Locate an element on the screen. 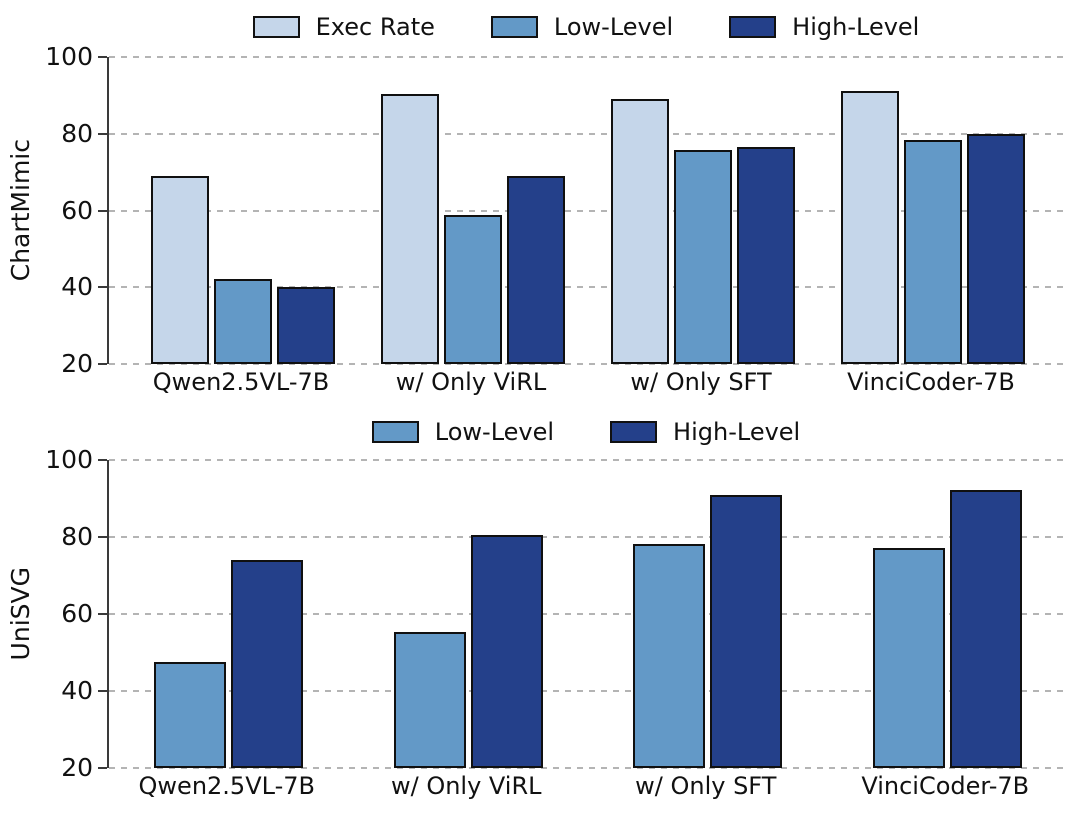 The image size is (1080, 815). legend-item-exec-rate: Exec Rate is located at coordinates (343, 27).